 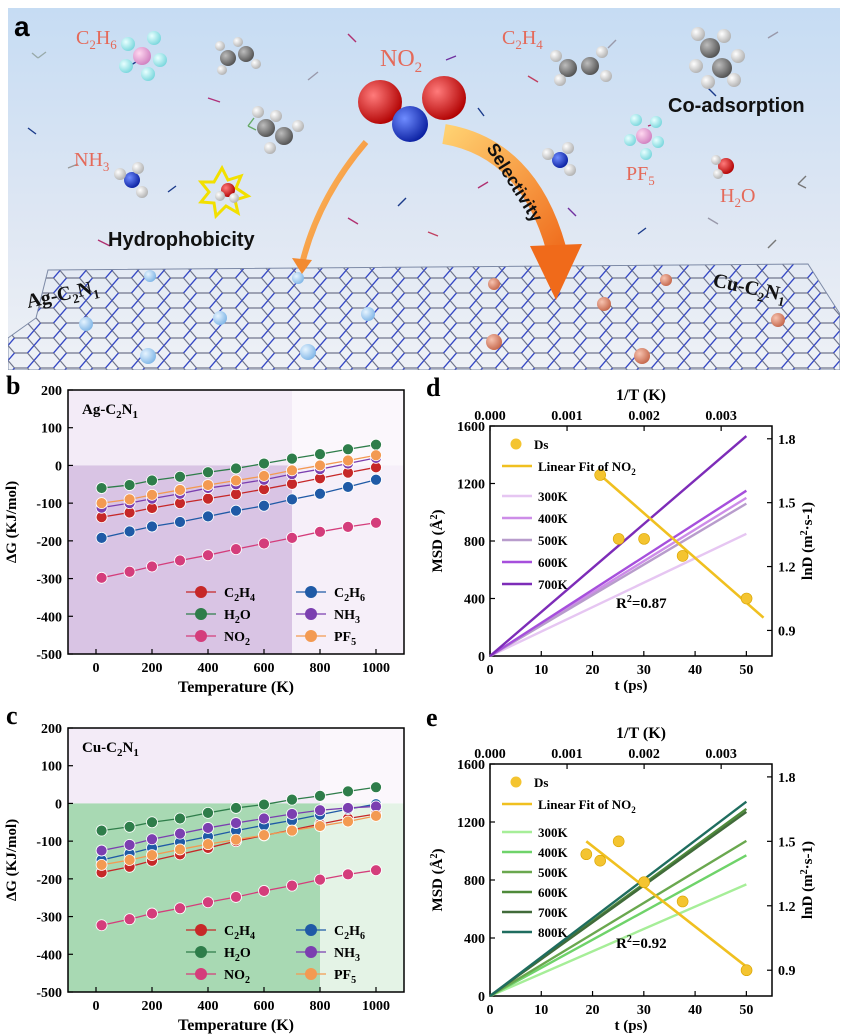 I want to click on svg-text: PF5, so click(x=640, y=175).